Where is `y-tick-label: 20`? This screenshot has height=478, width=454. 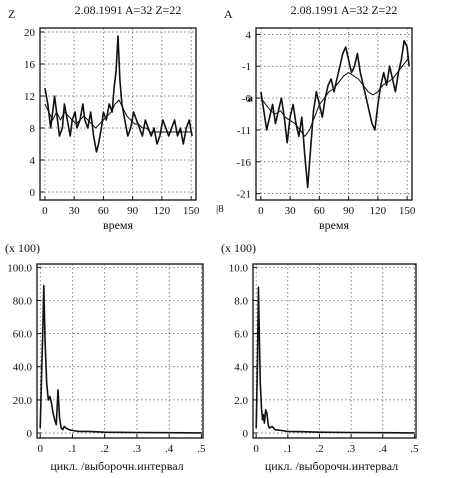 y-tick-label: 20 is located at coordinates (30, 33).